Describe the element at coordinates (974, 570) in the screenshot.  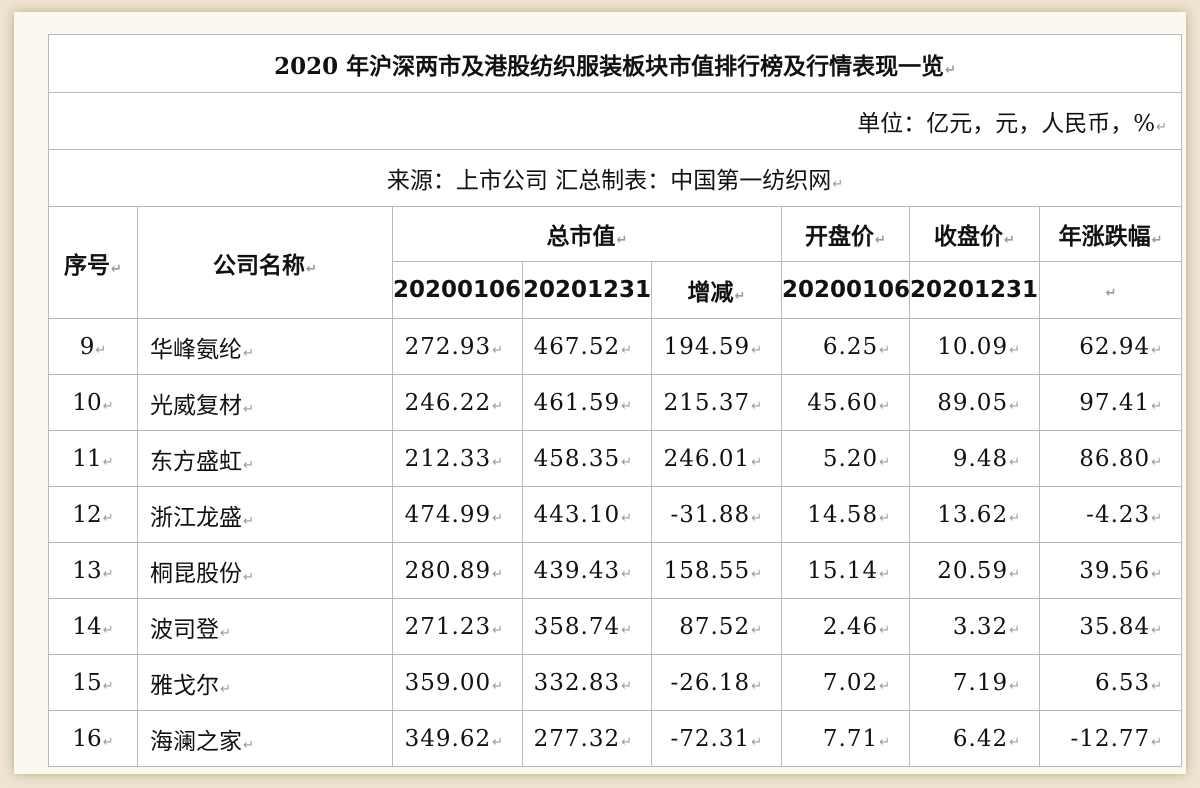
I see `cell-close-price: 20.59↵` at that location.